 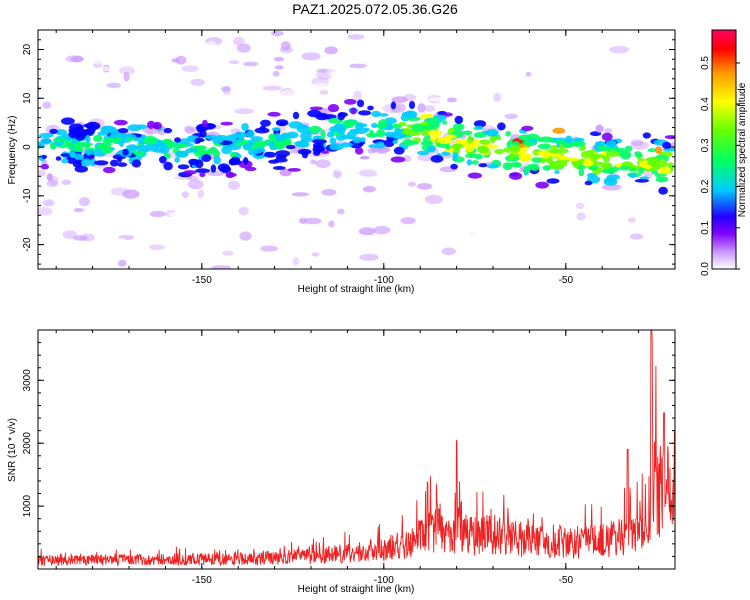 What do you see at coordinates (720, 166) in the screenshot?
I see `colorbar-ticks: 0.0 0.1 0.2 0.3 0.4 0.5` at bounding box center [720, 166].